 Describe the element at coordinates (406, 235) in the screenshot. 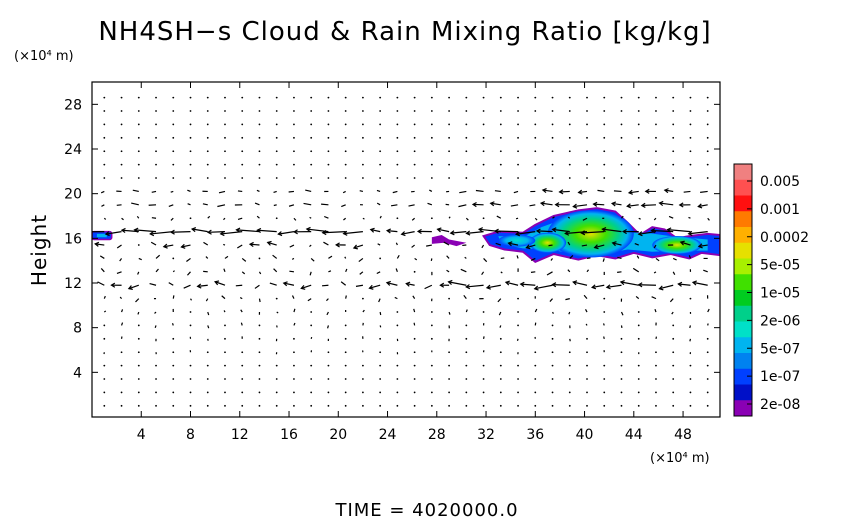

I see `cloud-field` at that location.